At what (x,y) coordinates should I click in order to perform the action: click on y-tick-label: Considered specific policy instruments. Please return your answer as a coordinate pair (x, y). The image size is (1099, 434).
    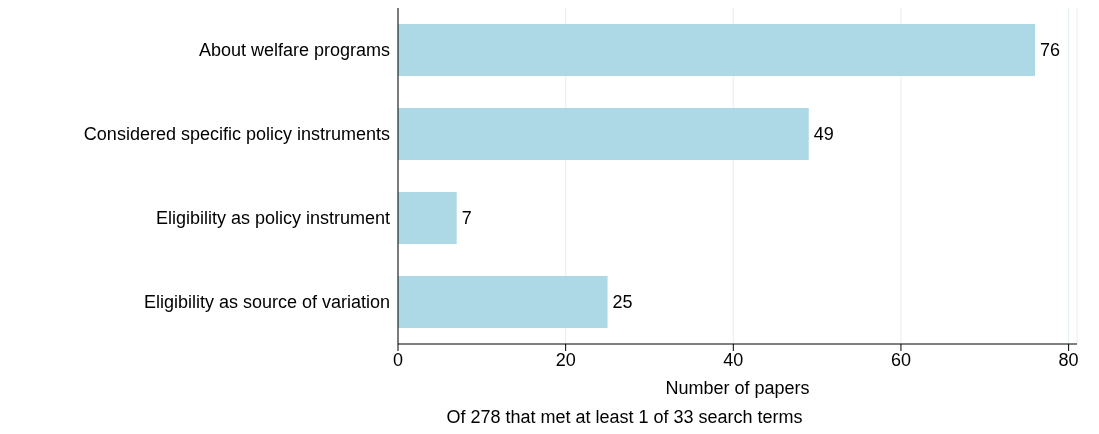
    Looking at the image, I should click on (236, 134).